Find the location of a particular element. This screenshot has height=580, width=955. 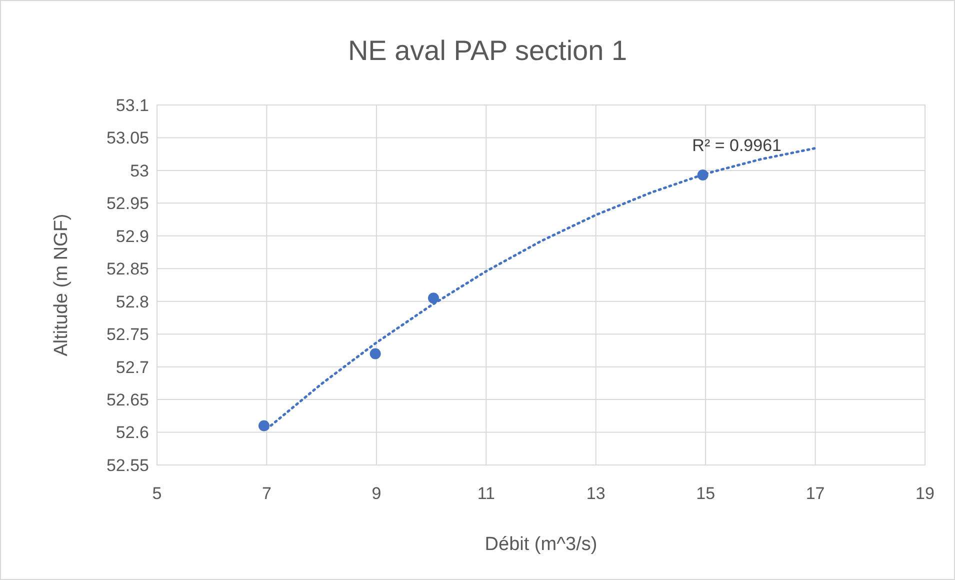

annotation: R² = 0.9961 is located at coordinates (737, 145).